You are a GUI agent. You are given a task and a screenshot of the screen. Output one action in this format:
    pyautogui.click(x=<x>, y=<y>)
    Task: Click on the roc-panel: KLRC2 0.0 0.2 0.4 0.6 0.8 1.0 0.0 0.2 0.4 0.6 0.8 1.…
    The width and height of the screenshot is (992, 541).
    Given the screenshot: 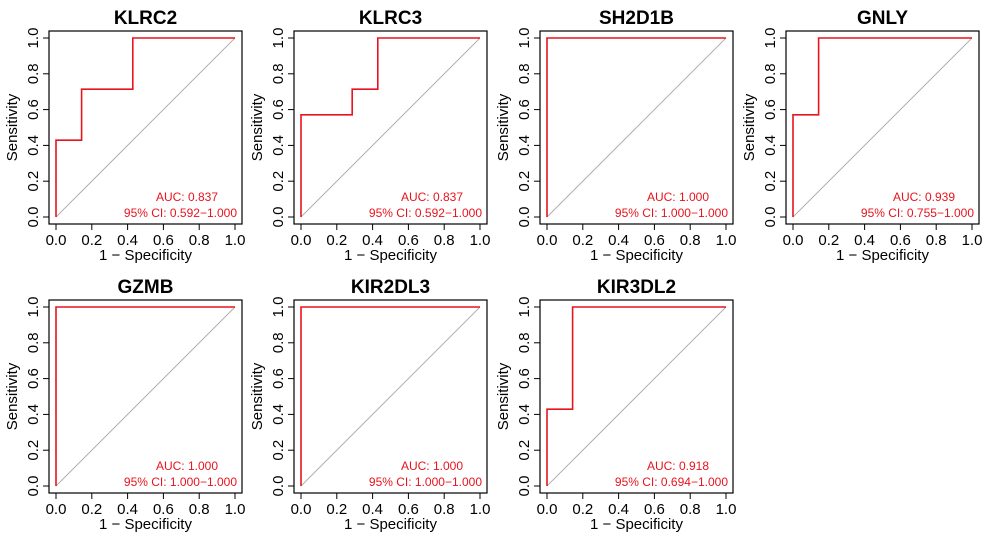 What is the action you would take?
    pyautogui.click(x=124, y=136)
    